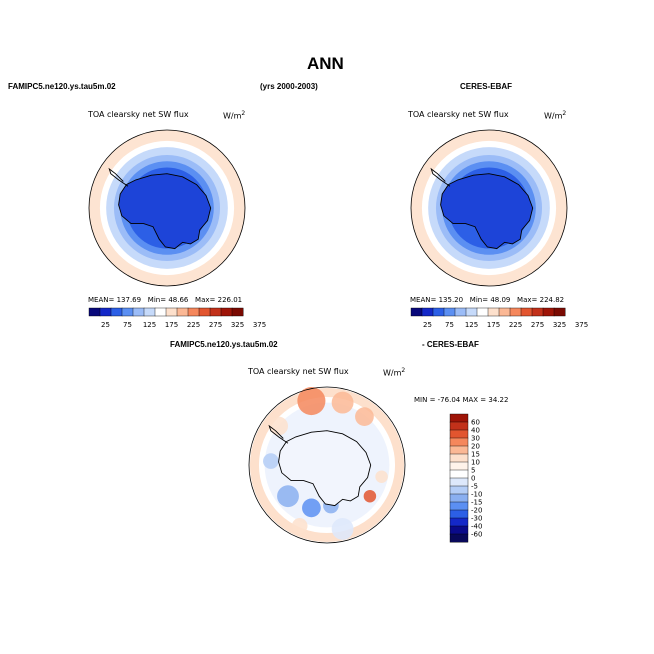  I want to click on panel-diff-units: W/m2, so click(394, 372).